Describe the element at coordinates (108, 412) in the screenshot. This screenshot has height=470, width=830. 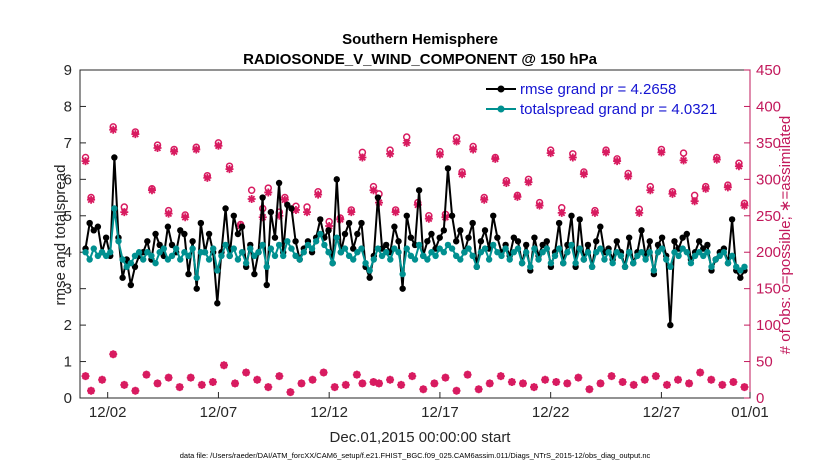
I see `x-tick-label: 12/02` at that location.